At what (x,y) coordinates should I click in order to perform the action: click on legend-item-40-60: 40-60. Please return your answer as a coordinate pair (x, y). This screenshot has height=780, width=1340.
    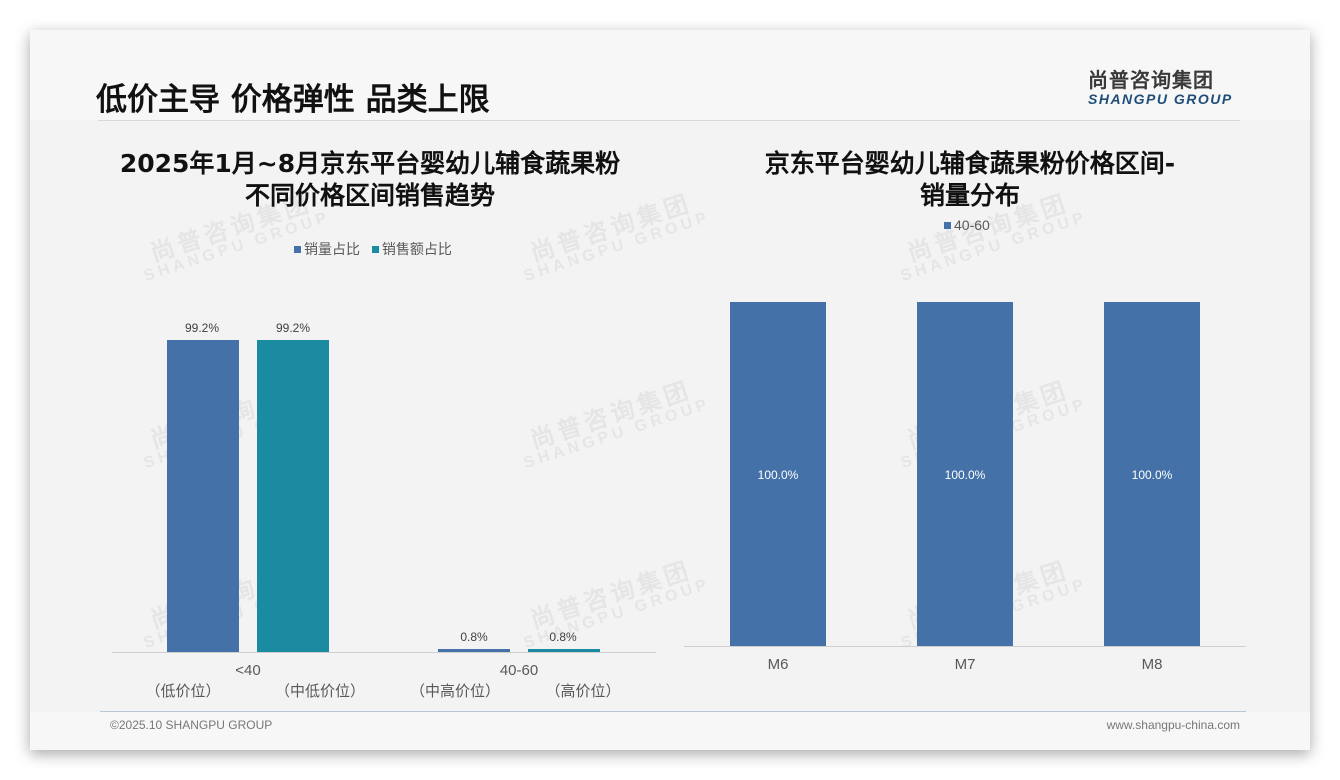
    Looking at the image, I should click on (967, 225).